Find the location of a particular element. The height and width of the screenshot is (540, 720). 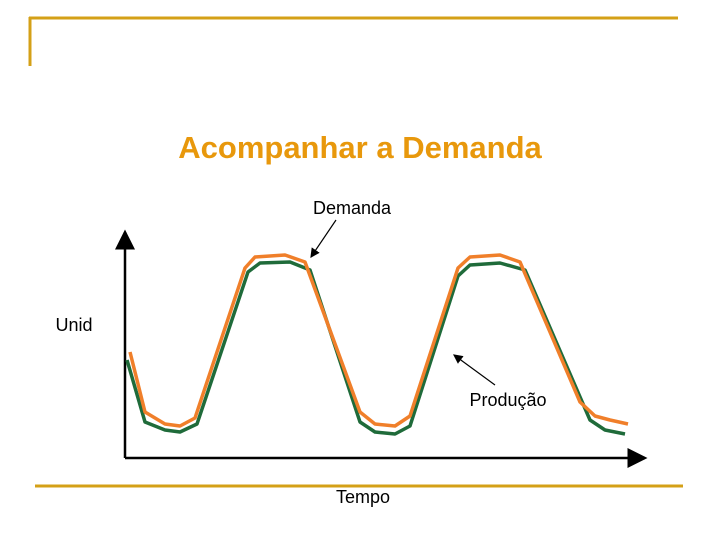

slide-title: Acompanhar a Demanda is located at coordinates (360, 147).